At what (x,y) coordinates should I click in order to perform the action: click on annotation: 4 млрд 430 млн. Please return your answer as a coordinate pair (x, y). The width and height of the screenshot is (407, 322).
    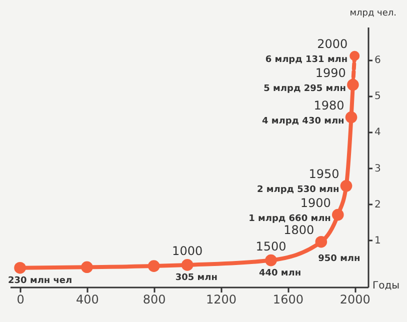
    Looking at the image, I should click on (303, 121).